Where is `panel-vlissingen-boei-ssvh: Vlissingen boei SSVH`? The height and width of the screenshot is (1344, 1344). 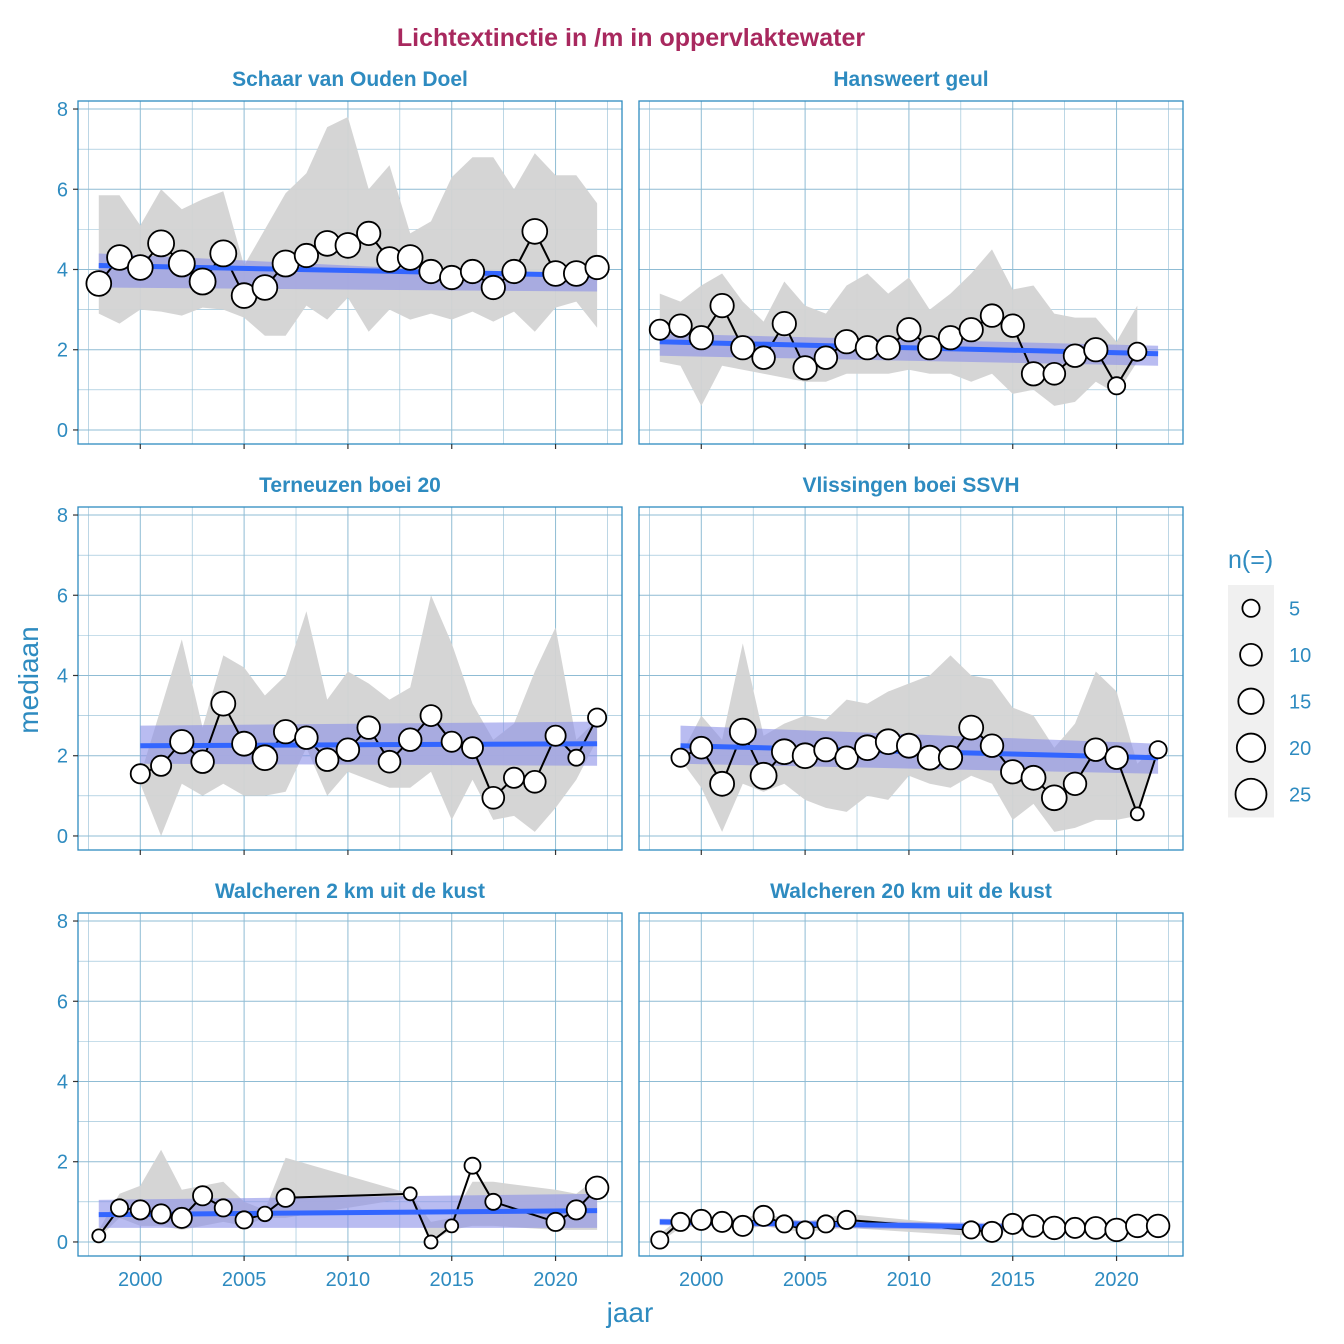
panel-vlissingen-boei-ssvh: Vlissingen boei SSVH is located at coordinates (911, 664).